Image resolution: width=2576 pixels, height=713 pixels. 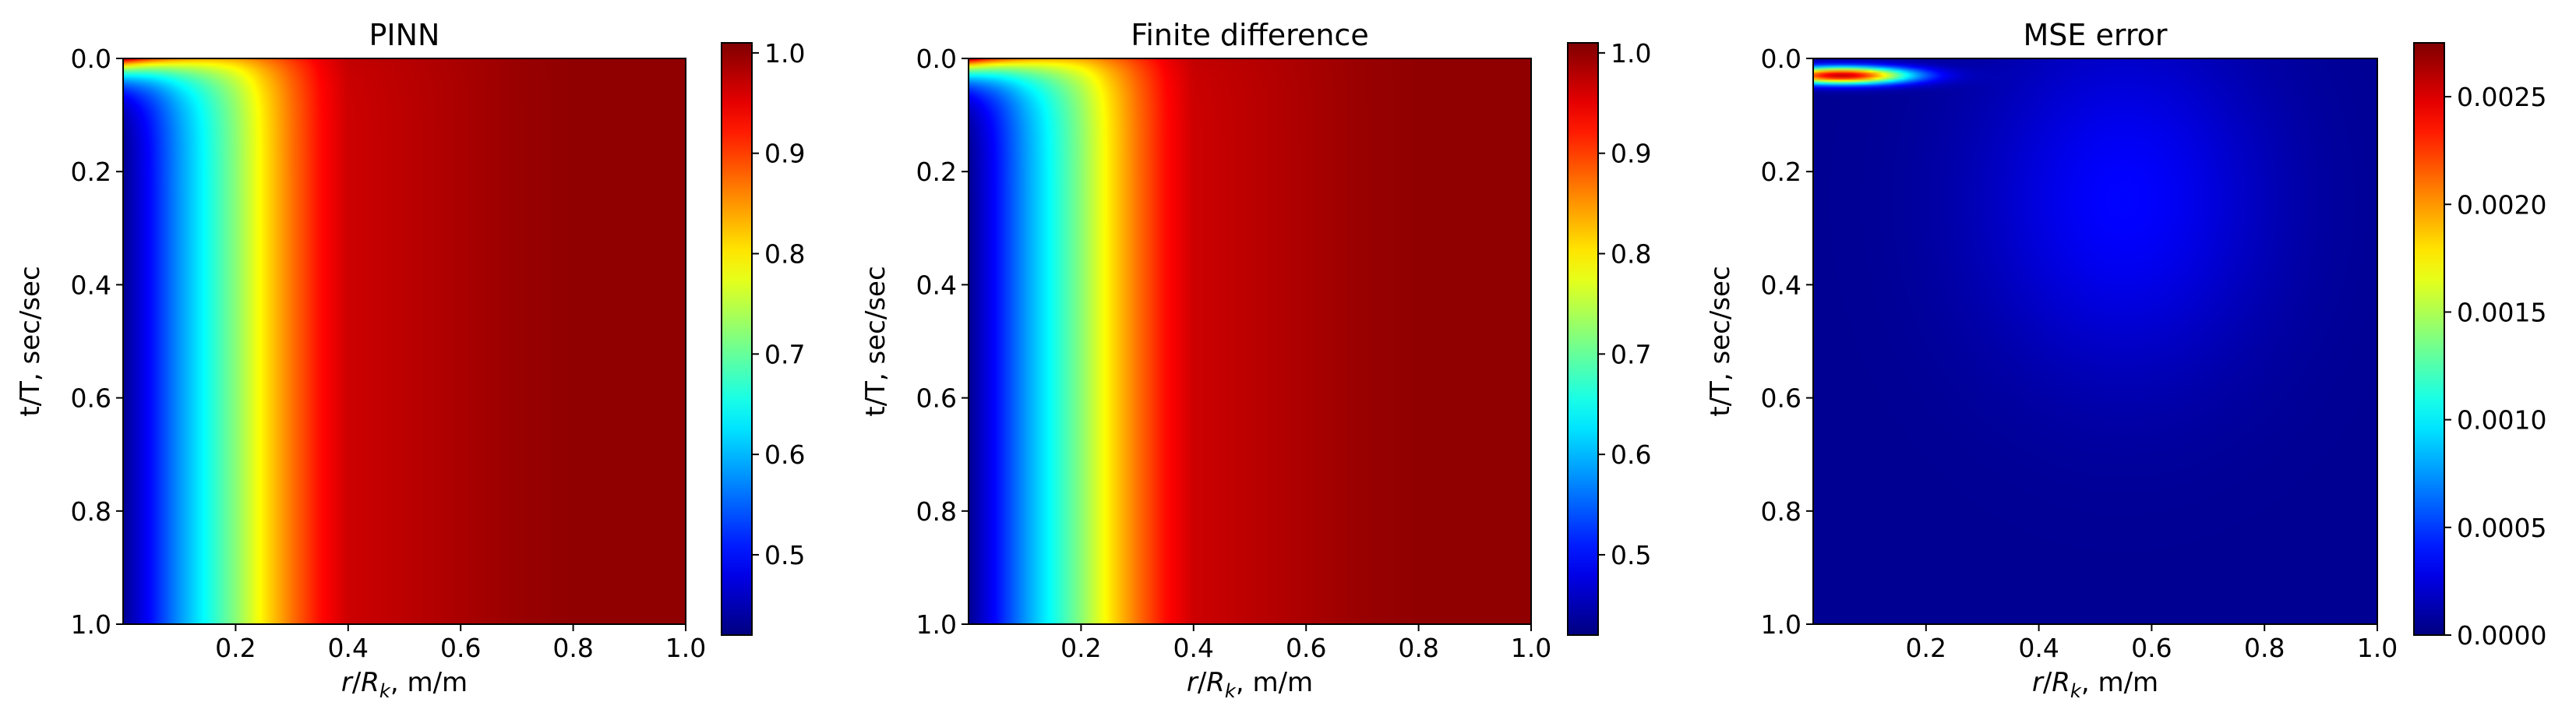 What do you see at coordinates (1249, 35) in the screenshot?
I see `plot-title: Finite difference` at bounding box center [1249, 35].